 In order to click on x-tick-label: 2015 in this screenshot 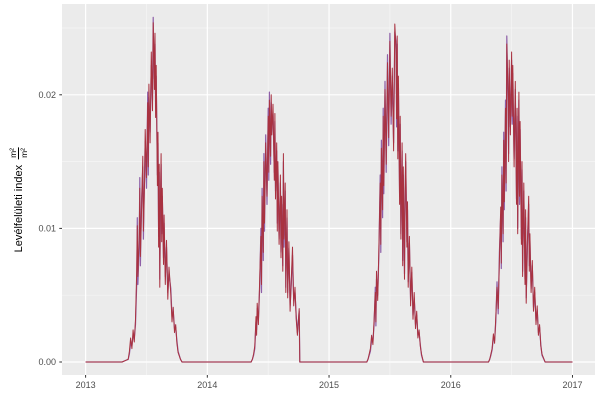, I will do `click(329, 385)`.